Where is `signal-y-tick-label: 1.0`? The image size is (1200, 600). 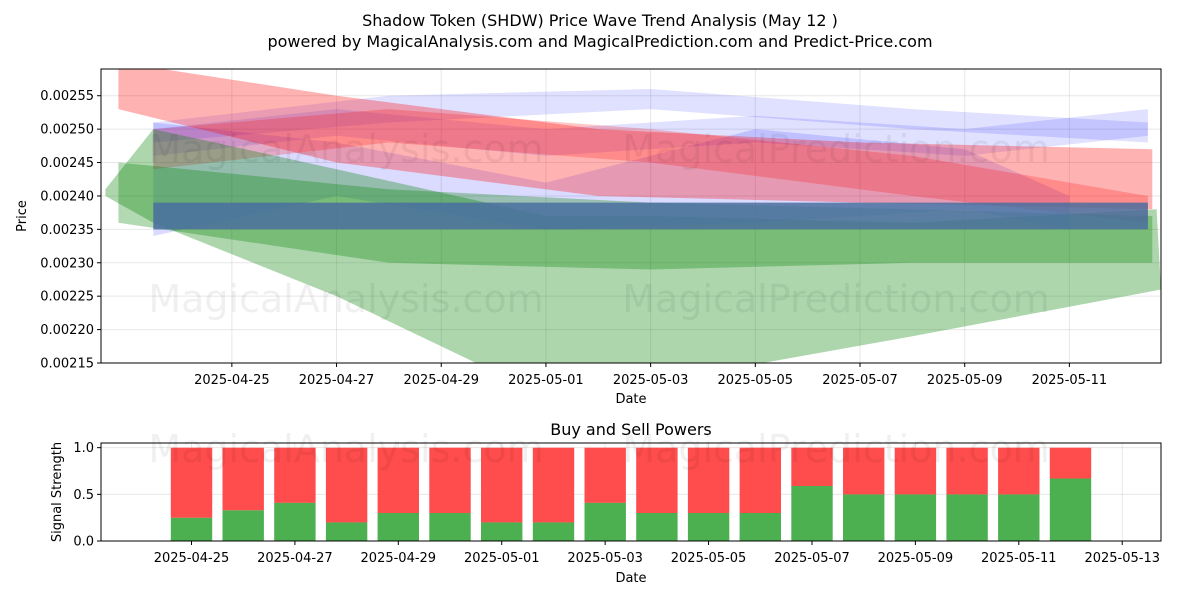 signal-y-tick-label: 1.0 is located at coordinates (83, 448).